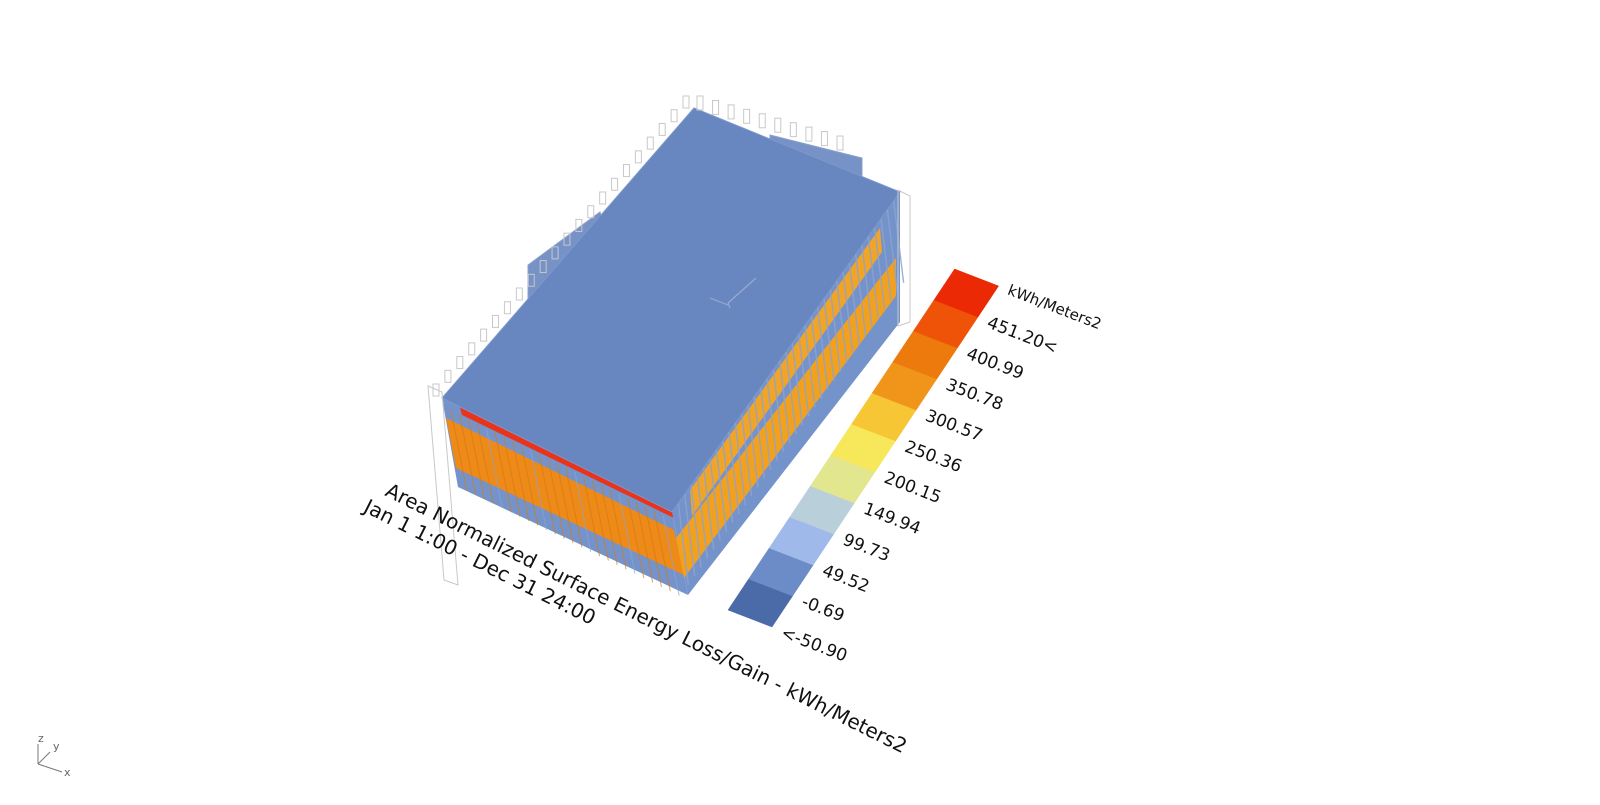 Image resolution: width=1600 pixels, height=805 pixels. Describe the element at coordinates (823, 609) in the screenshot. I see `legend-label: -0.69` at that location.